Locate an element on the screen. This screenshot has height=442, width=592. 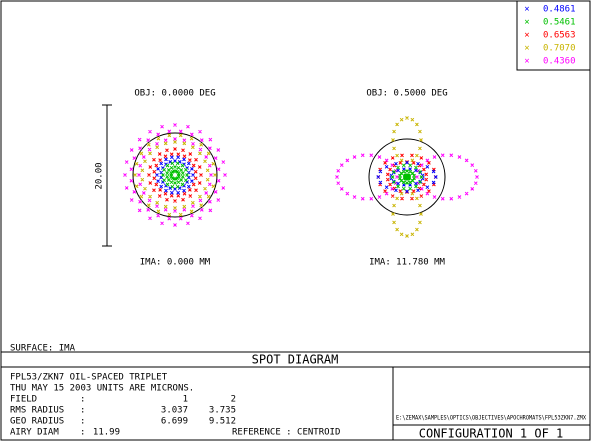
legend-label: 0.5461 is located at coordinates (559, 23).